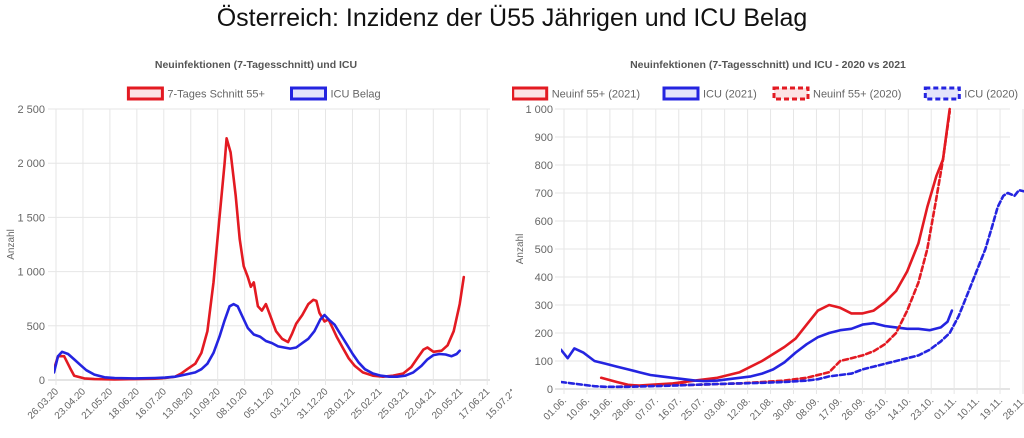 The height and width of the screenshot is (438, 1024). What do you see at coordinates (544, 278) in the screenshot?
I see `y-tick-label: 400` at bounding box center [544, 278].